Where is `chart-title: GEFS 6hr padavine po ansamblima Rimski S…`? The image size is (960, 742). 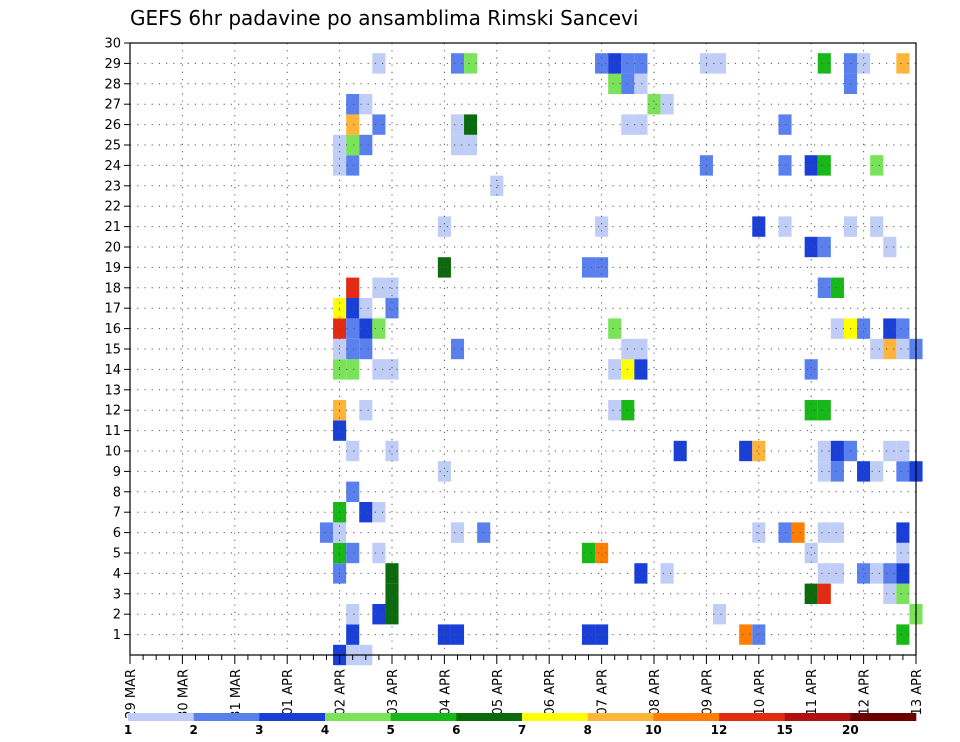
chart-title: GEFS 6hr padavine po ansamblima Rimski S… is located at coordinates (384, 18).